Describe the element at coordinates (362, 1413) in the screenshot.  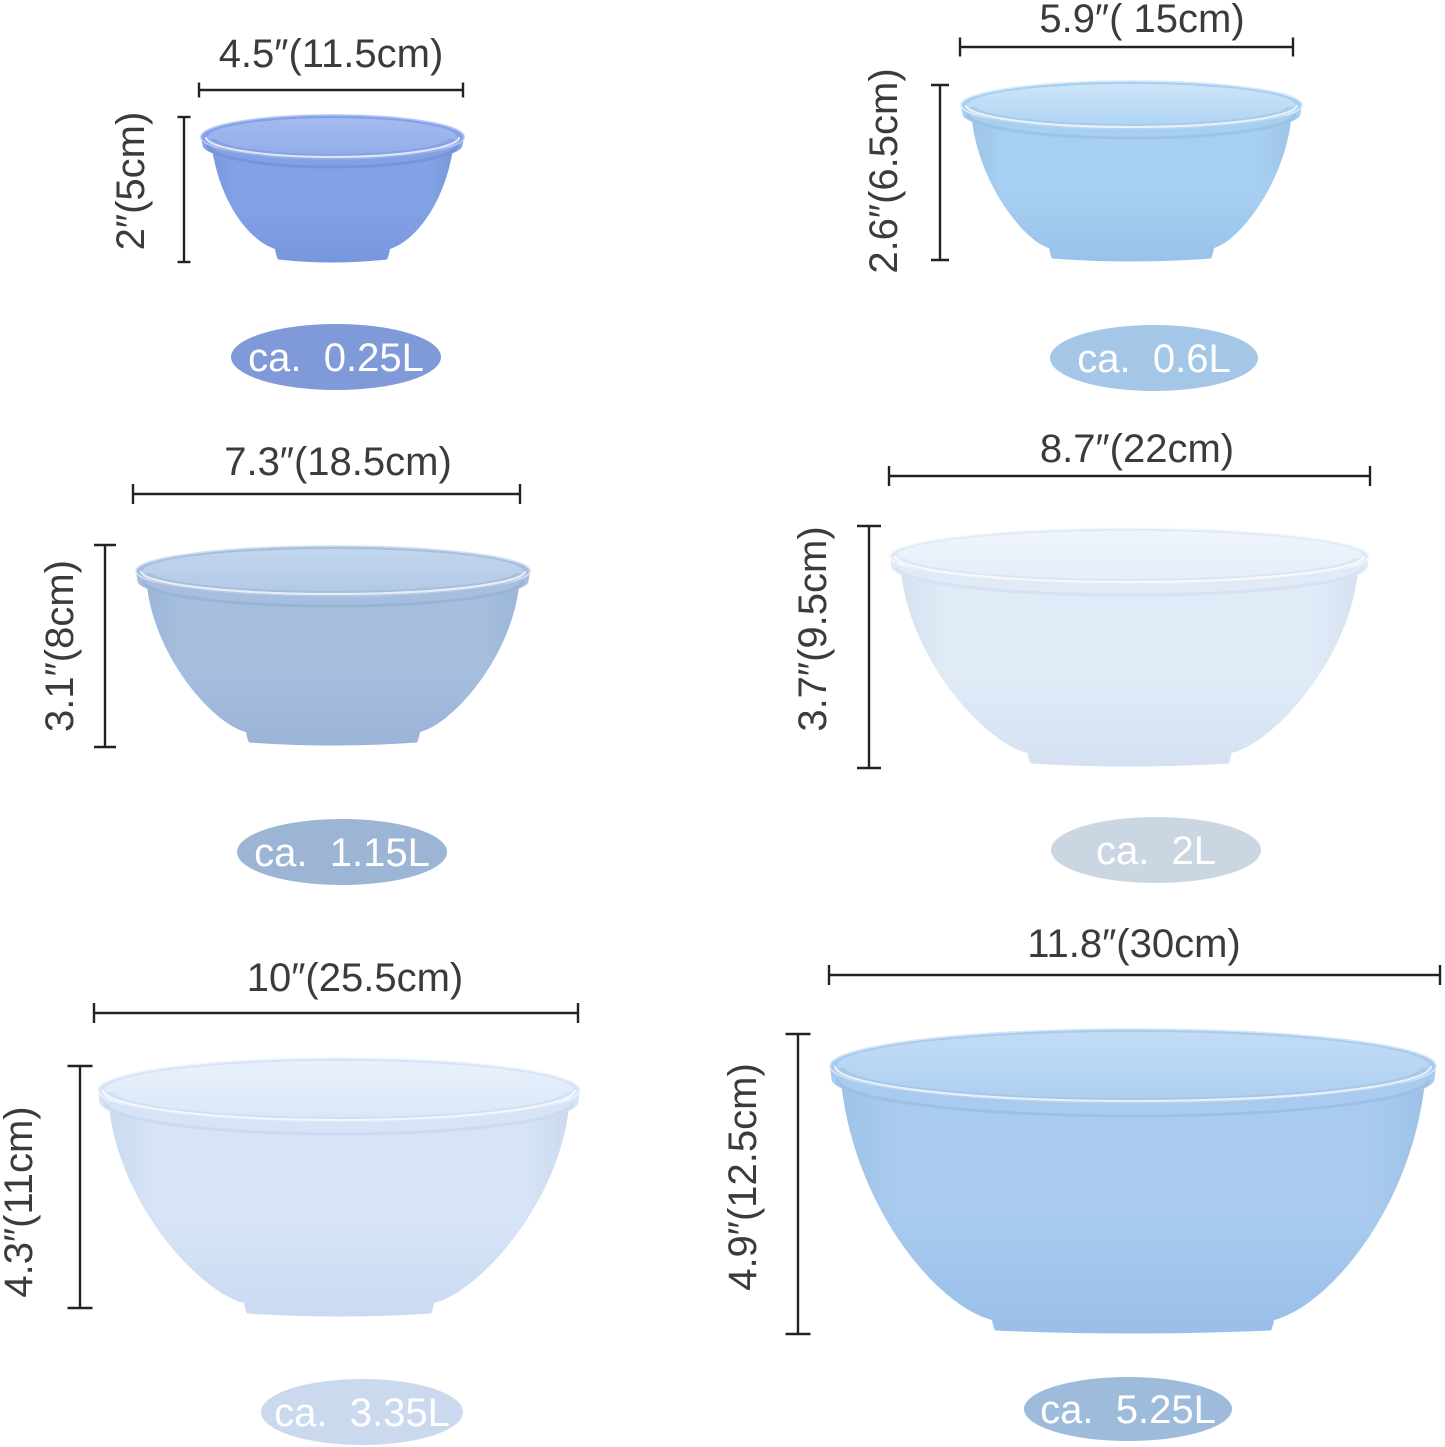
I see `svg-text: ca. 3.35L` at that location.